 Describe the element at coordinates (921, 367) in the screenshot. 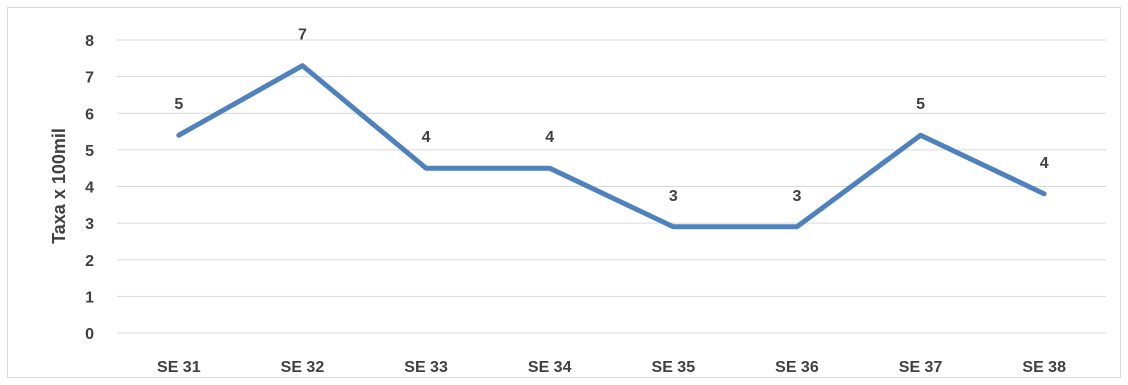

I see `x-tick-label: SE 37` at that location.